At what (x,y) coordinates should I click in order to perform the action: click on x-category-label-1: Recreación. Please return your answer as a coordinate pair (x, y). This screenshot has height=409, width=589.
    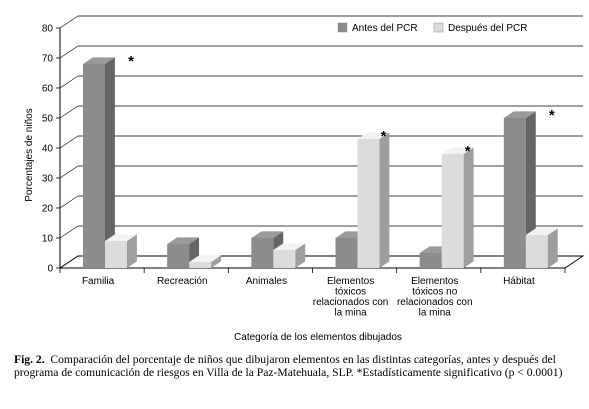
    Looking at the image, I should click on (182, 281).